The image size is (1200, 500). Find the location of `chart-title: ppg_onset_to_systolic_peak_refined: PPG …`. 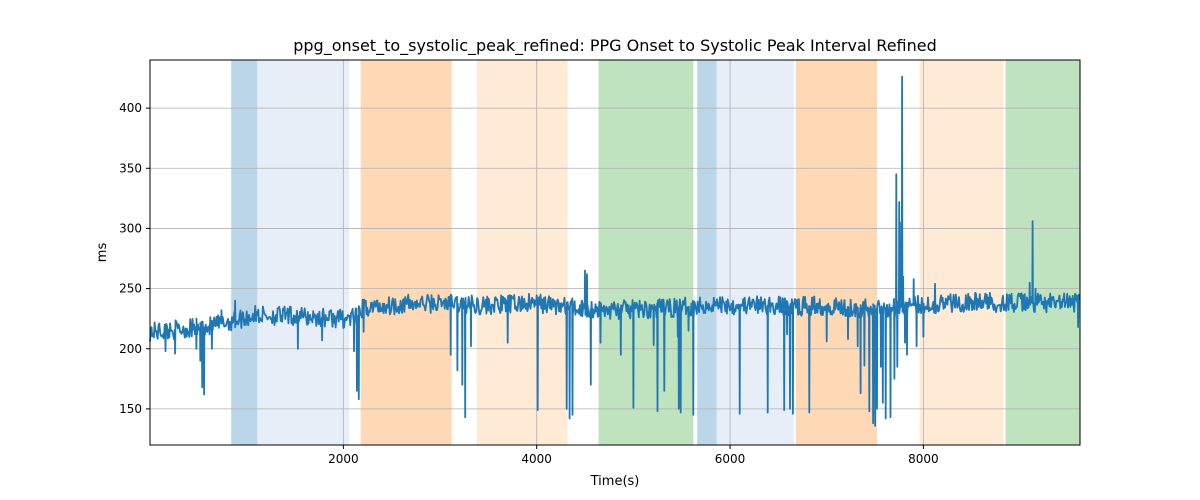

chart-title: ppg_onset_to_systolic_peak_refined: PPG … is located at coordinates (615, 46).